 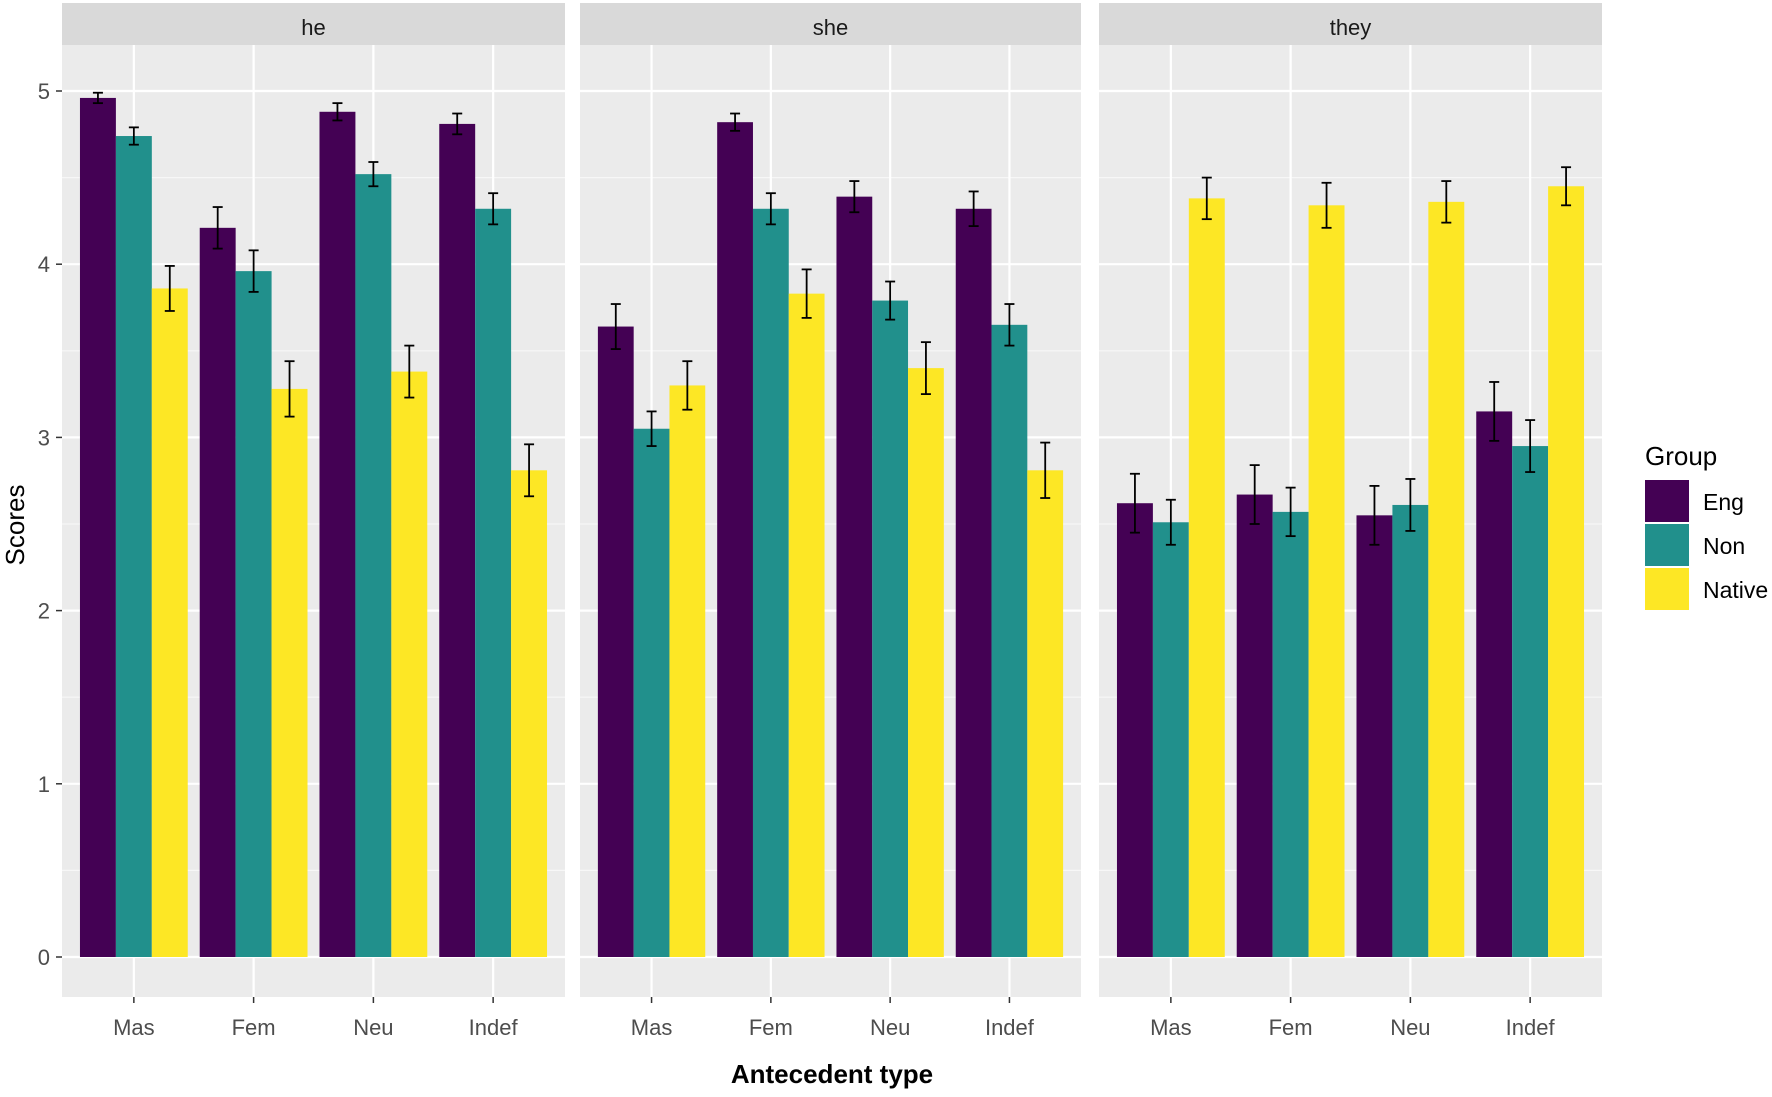 What do you see at coordinates (44, 437) in the screenshot?
I see `y-tick-label: 3` at bounding box center [44, 437].